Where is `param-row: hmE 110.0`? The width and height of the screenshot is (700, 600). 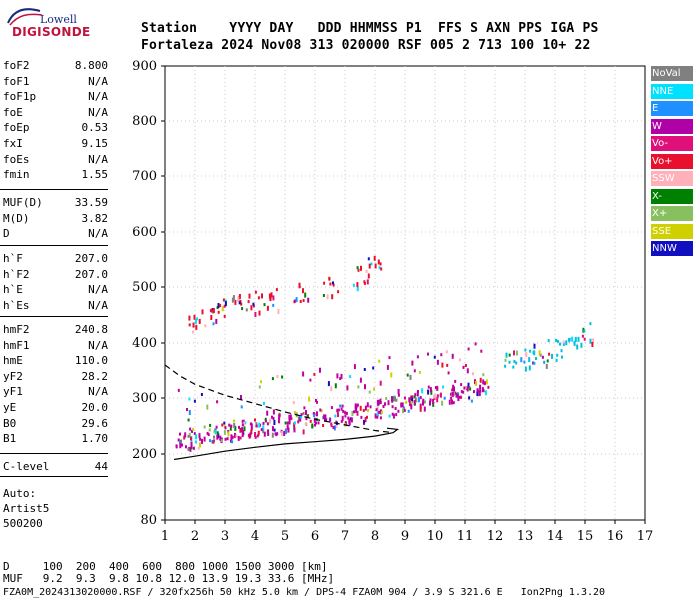
param-row: hmE 110.0 is located at coordinates (55, 361).